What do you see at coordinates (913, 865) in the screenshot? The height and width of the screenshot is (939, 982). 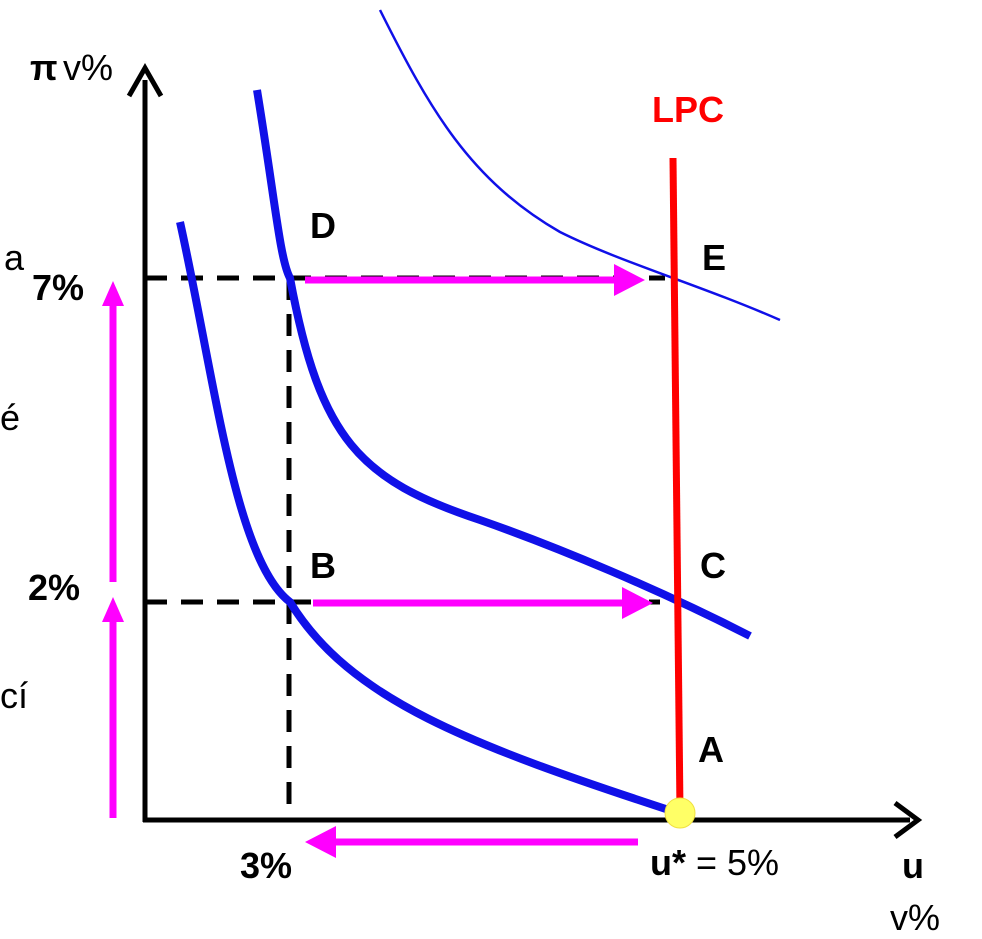 I see `x-axis-symbol: u` at bounding box center [913, 865].